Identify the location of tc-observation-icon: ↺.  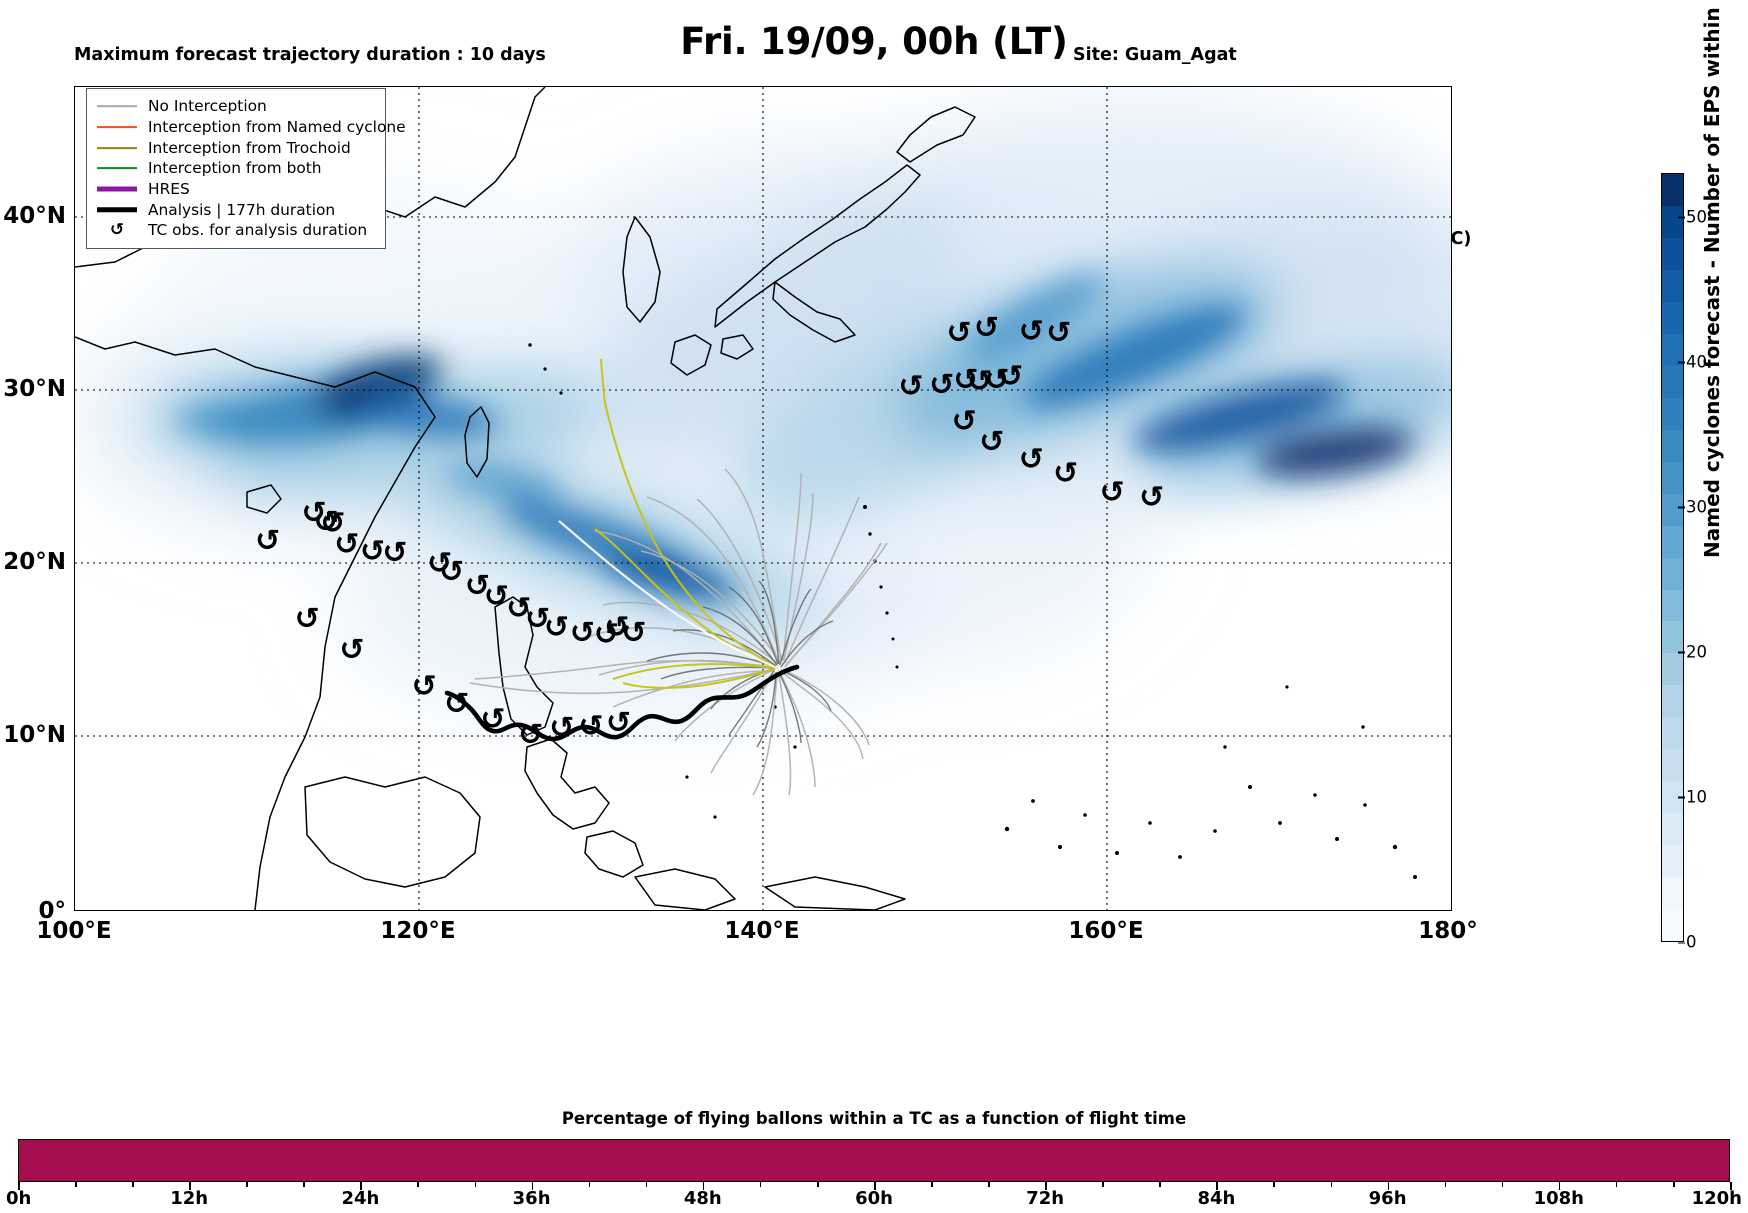
(117, 230).